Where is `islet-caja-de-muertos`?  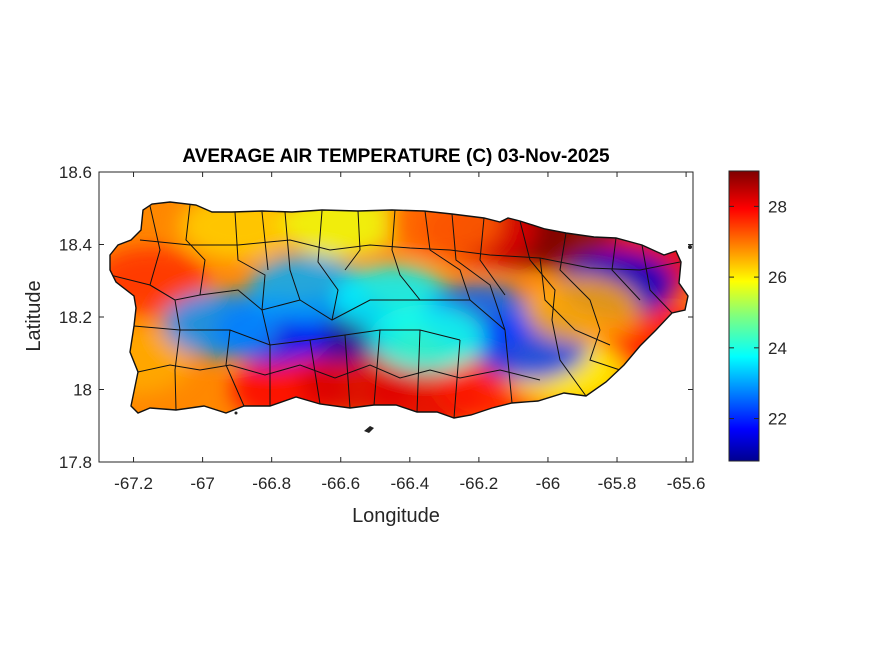 islet-caja-de-muertos is located at coordinates (369, 429).